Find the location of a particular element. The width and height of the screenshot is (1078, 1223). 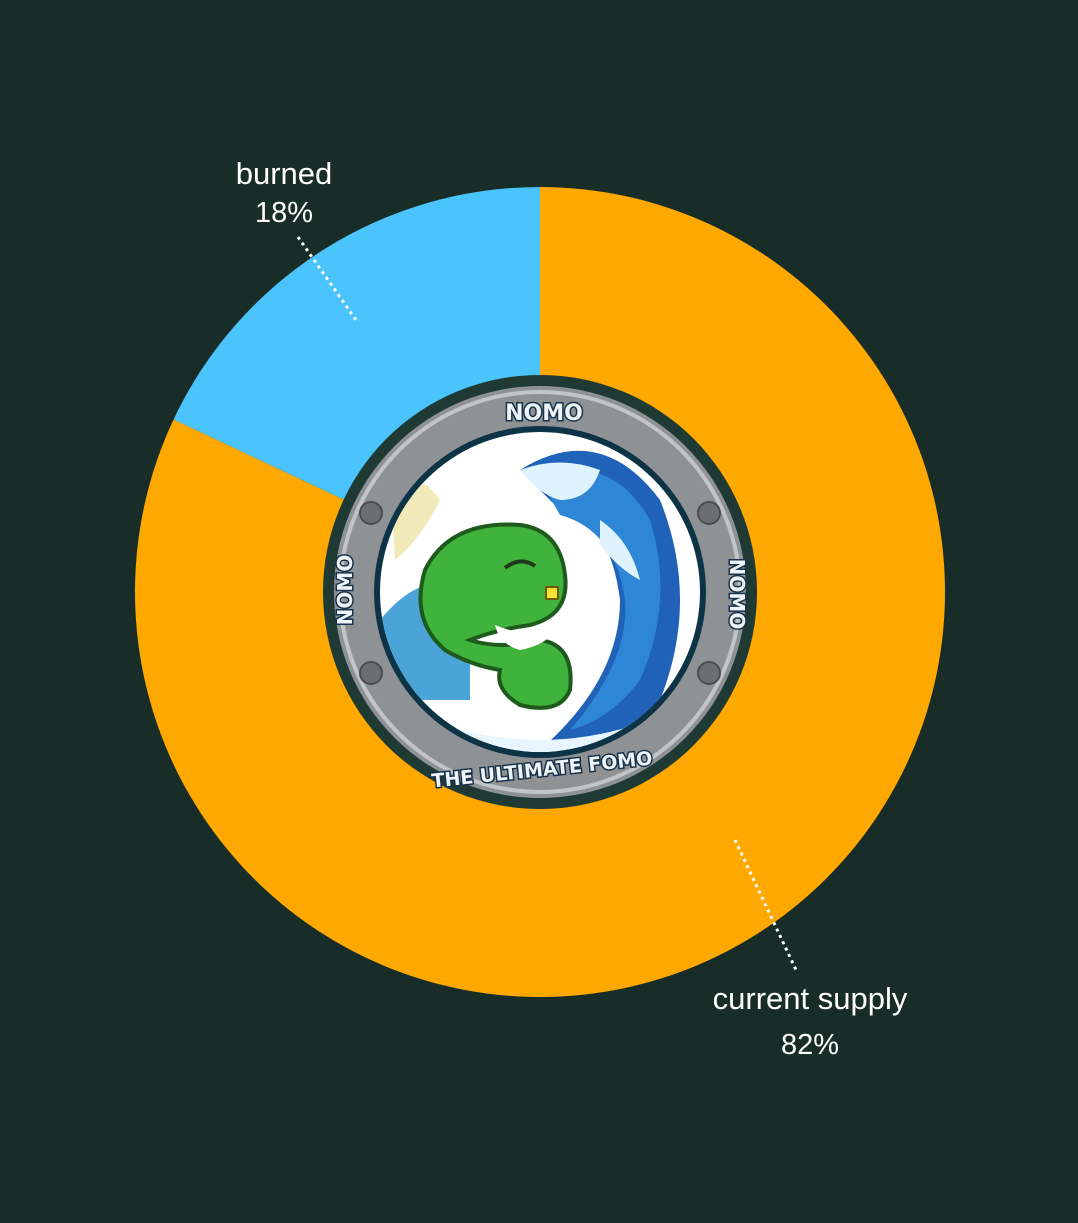

slice-value-burned: 18% is located at coordinates (284, 213).